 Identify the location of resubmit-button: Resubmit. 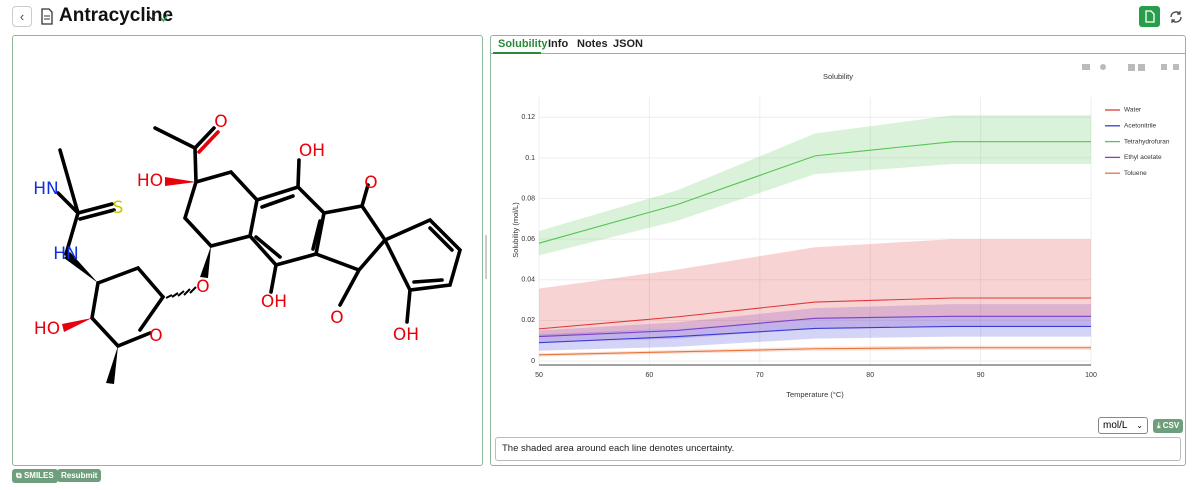
(79, 475).